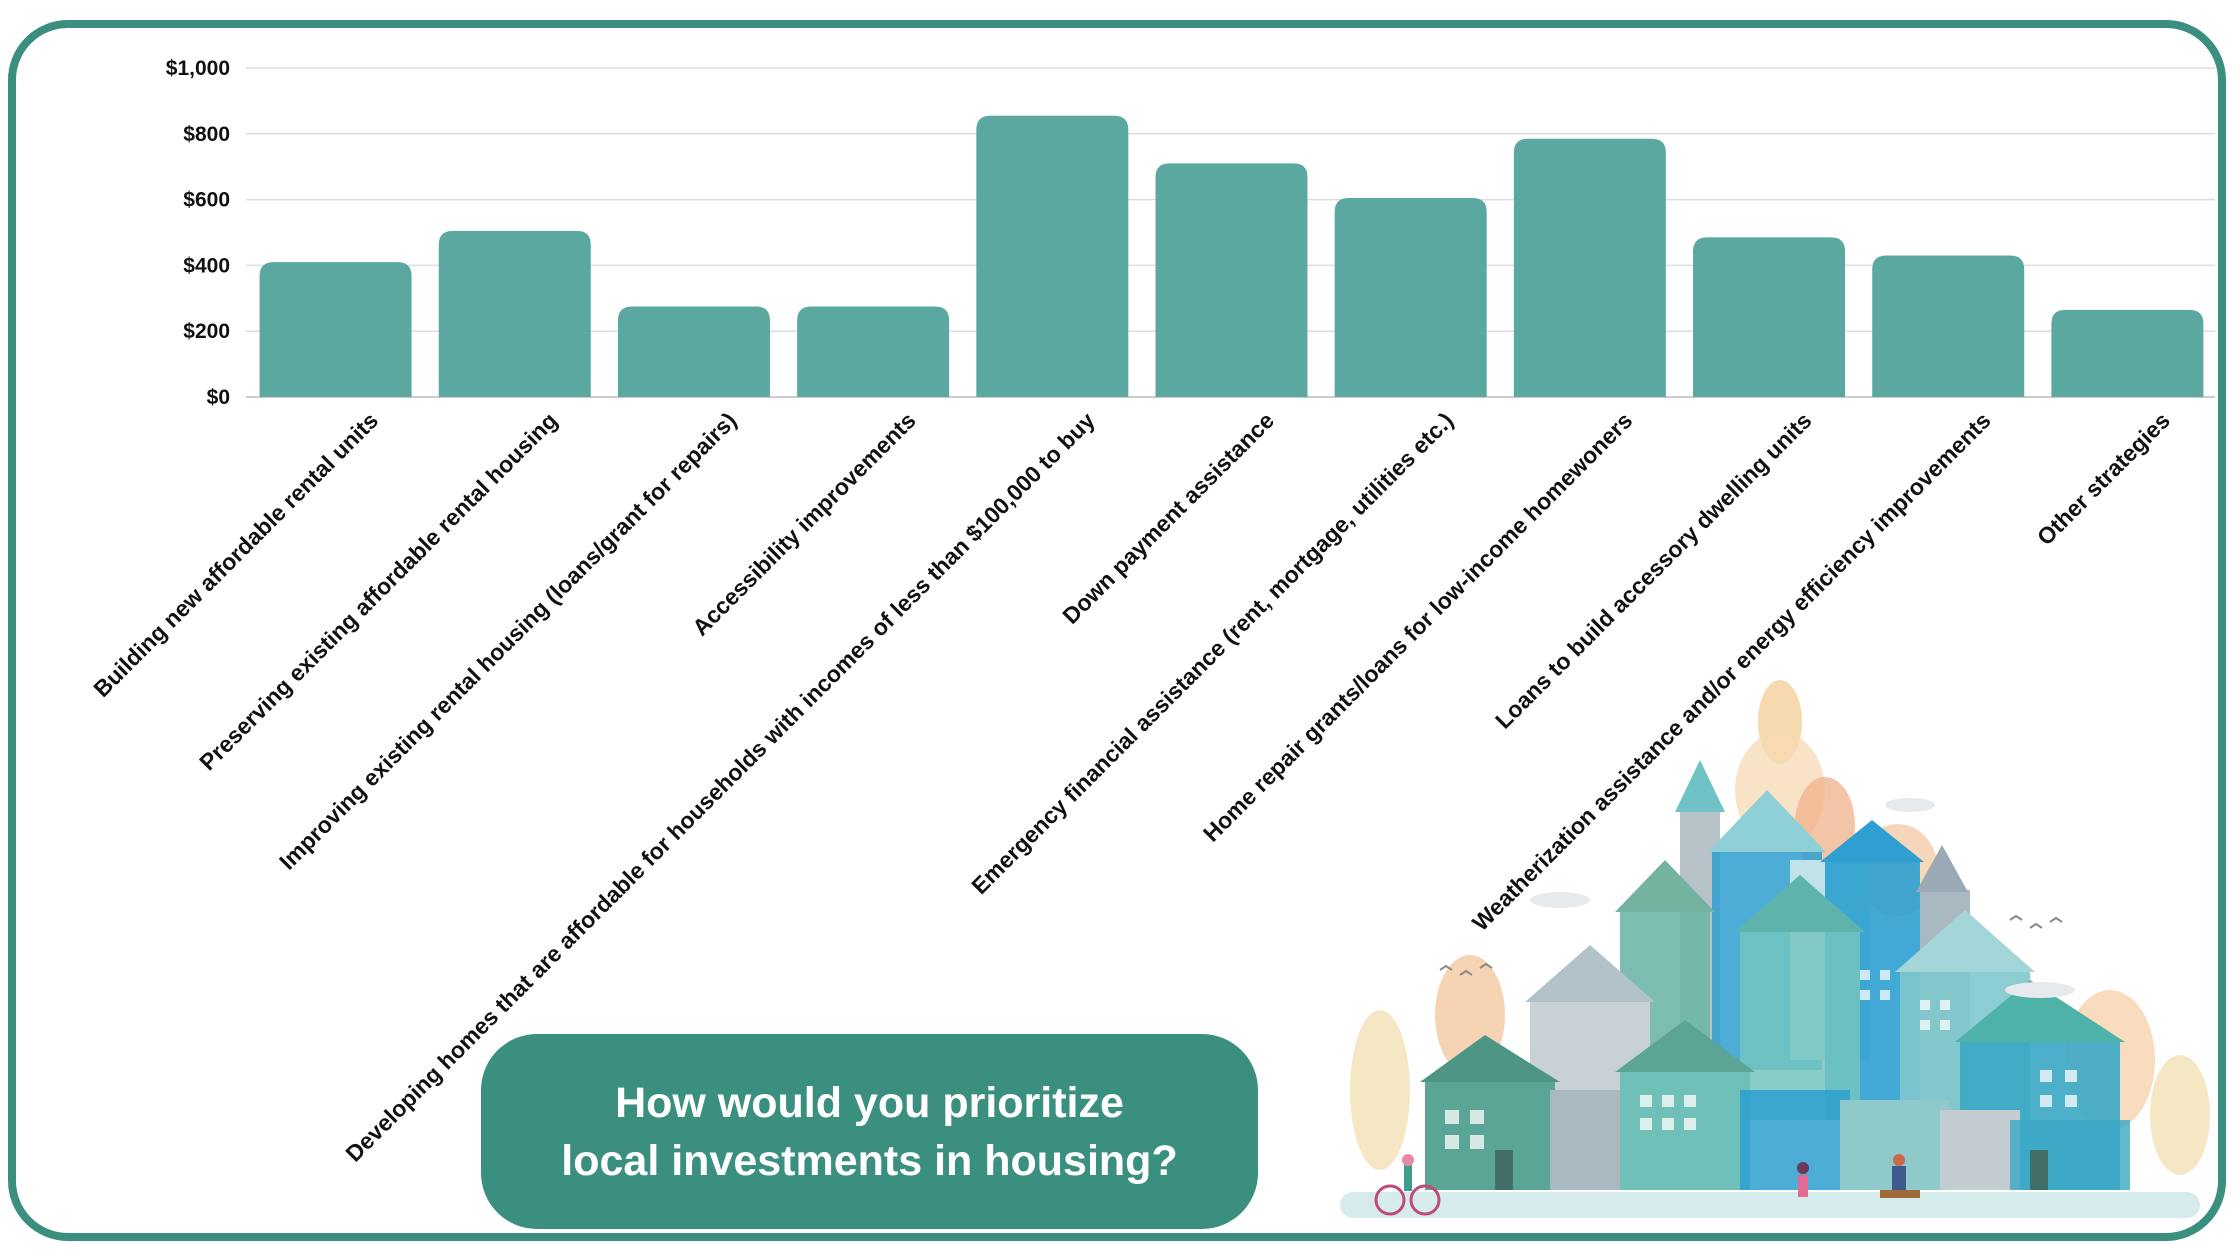 The width and height of the screenshot is (2240, 1260). I want to click on y-tick-label: $1,000, so click(198, 68).